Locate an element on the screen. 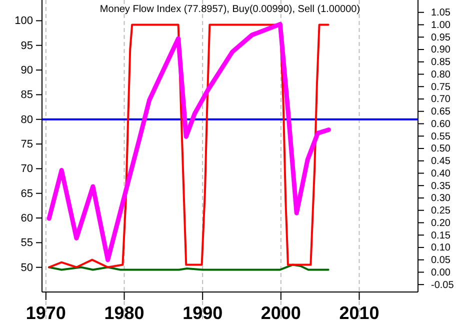 The height and width of the screenshot is (322, 458). y2-tick-label: 0.80 is located at coordinates (441, 74).